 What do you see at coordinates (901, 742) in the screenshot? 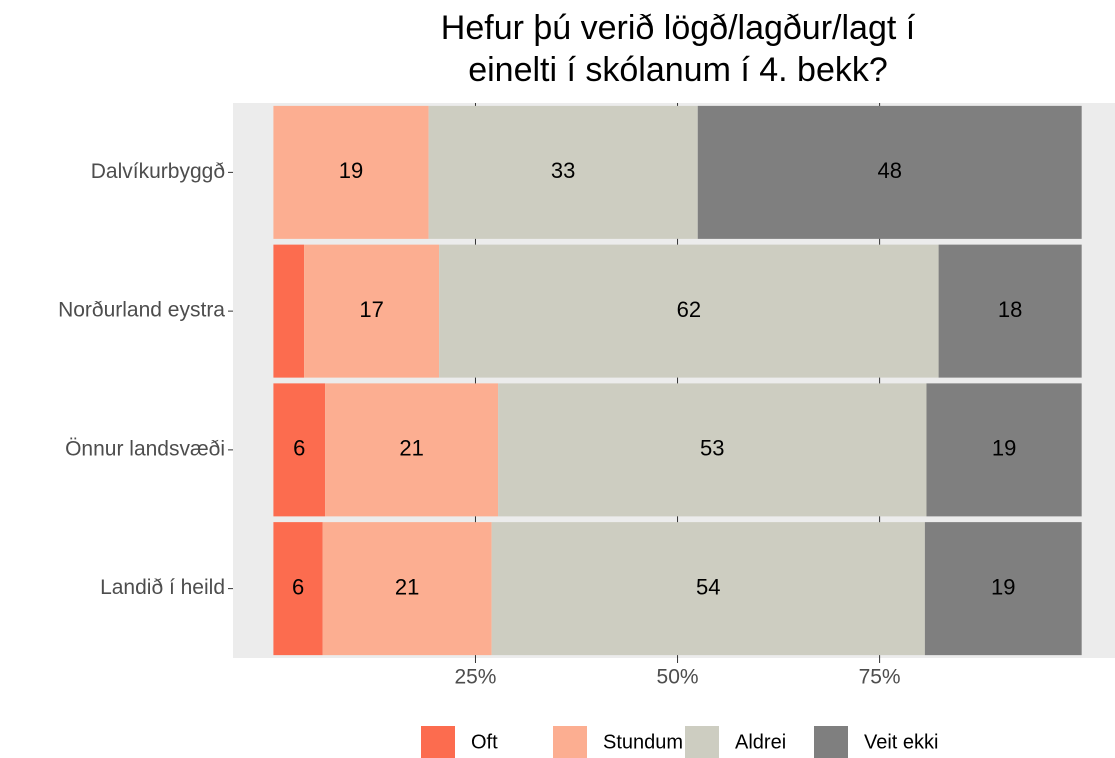
I see `legend-label: Veit ekki` at bounding box center [901, 742].